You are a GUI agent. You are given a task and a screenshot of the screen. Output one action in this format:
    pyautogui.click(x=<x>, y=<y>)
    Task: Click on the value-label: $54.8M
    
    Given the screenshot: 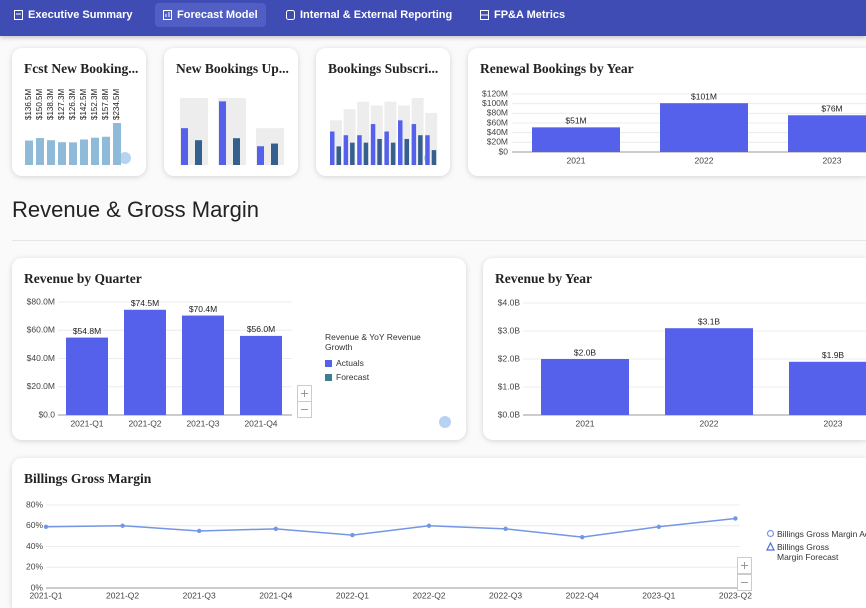 What is the action you would take?
    pyautogui.click(x=87, y=331)
    